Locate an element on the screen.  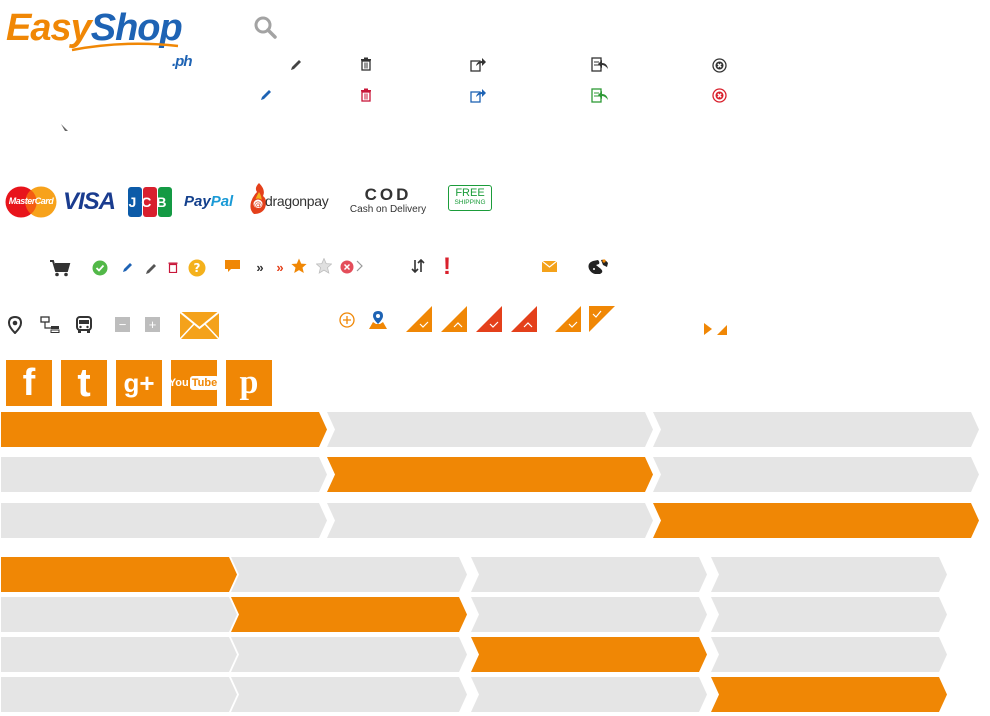
cod-title: COD is located at coordinates (388, 194).